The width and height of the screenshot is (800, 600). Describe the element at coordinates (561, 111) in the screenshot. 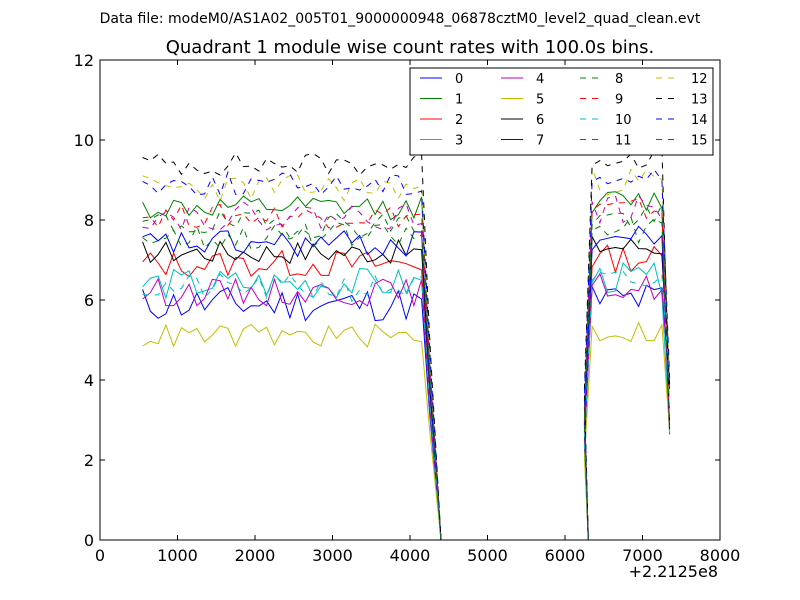

I see `legend-box` at that location.